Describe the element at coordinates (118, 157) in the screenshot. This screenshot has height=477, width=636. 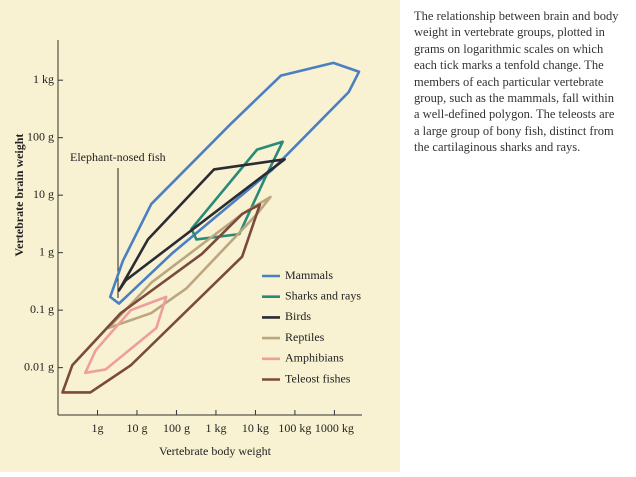
I see `annotation: Elephant-nosed fish` at that location.